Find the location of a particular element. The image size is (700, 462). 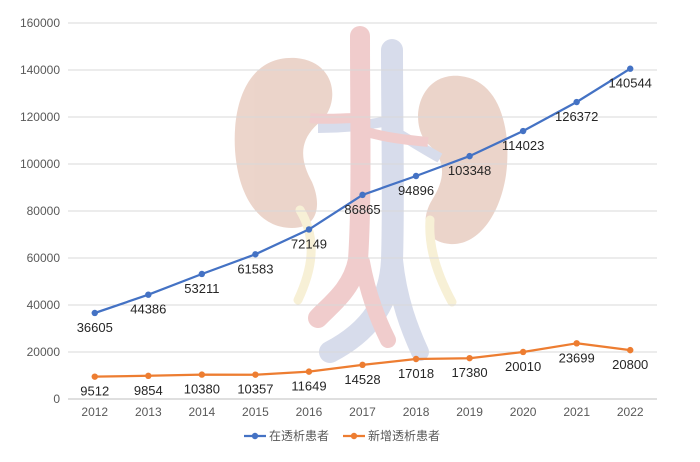

y-tick-label: 80000 is located at coordinates (44, 211).